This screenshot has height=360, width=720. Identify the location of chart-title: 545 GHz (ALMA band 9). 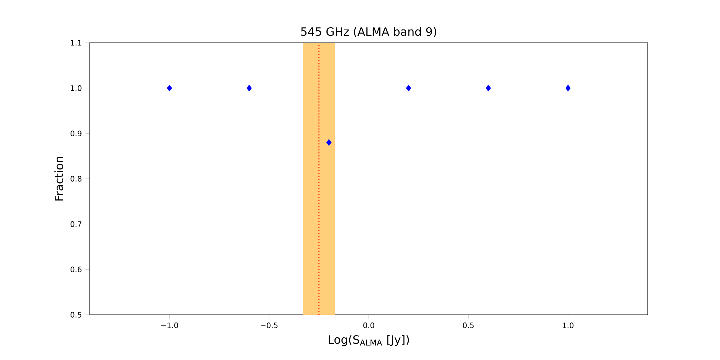
(368, 32).